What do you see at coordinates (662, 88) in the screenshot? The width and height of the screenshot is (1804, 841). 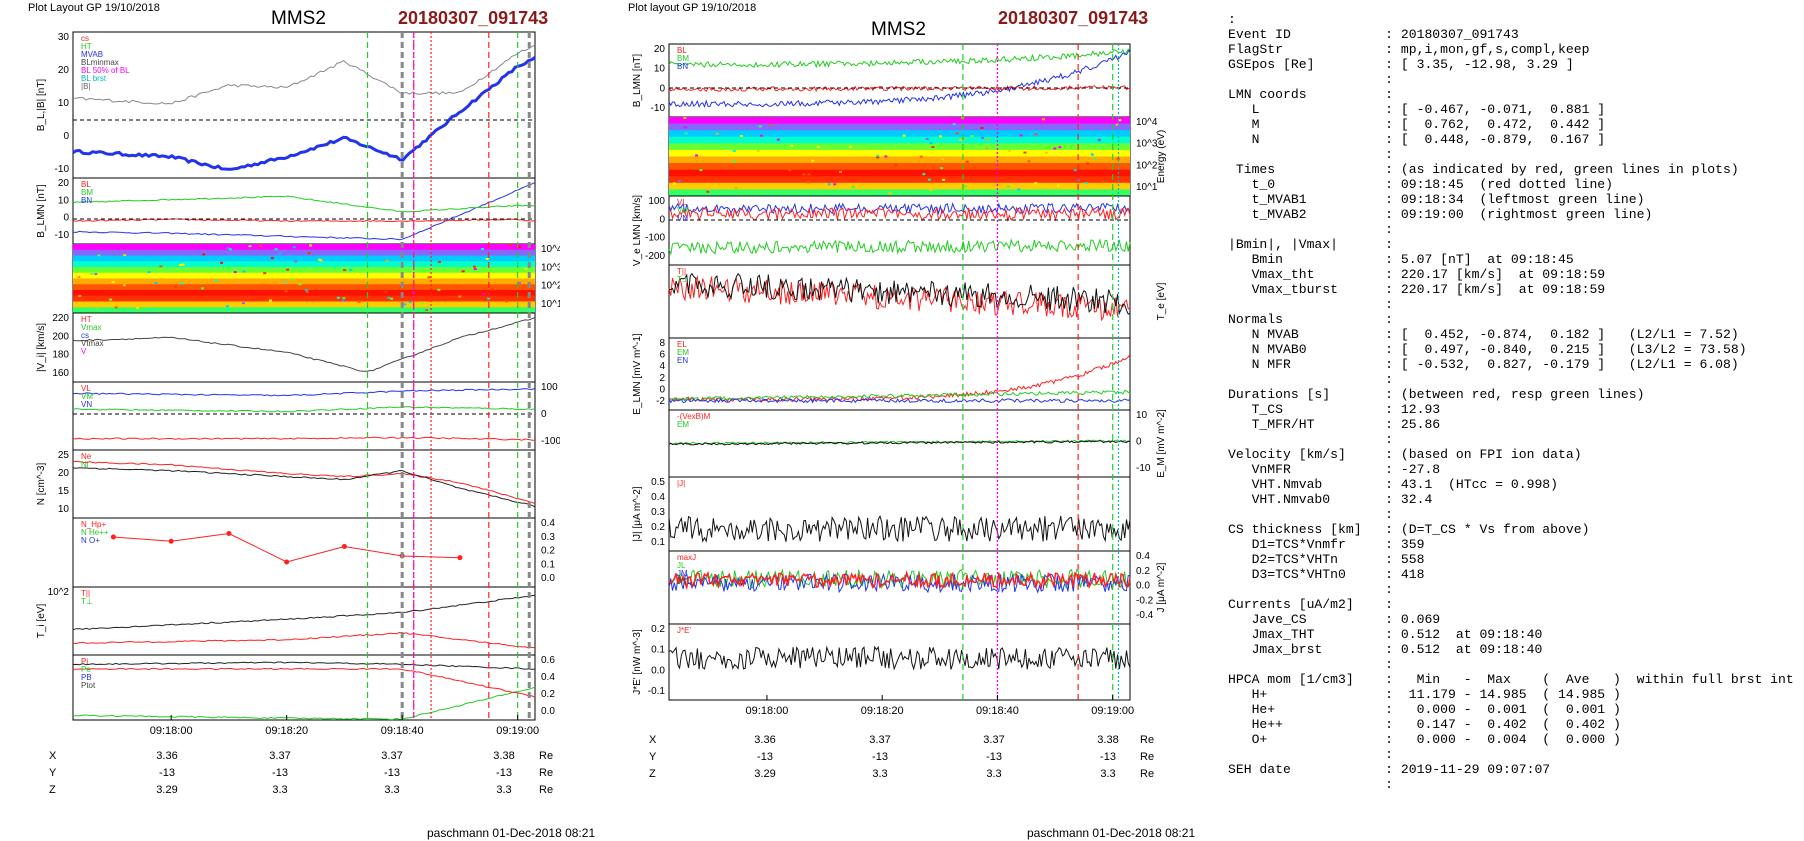 I see `right-1-panel-ytick: 0` at bounding box center [662, 88].